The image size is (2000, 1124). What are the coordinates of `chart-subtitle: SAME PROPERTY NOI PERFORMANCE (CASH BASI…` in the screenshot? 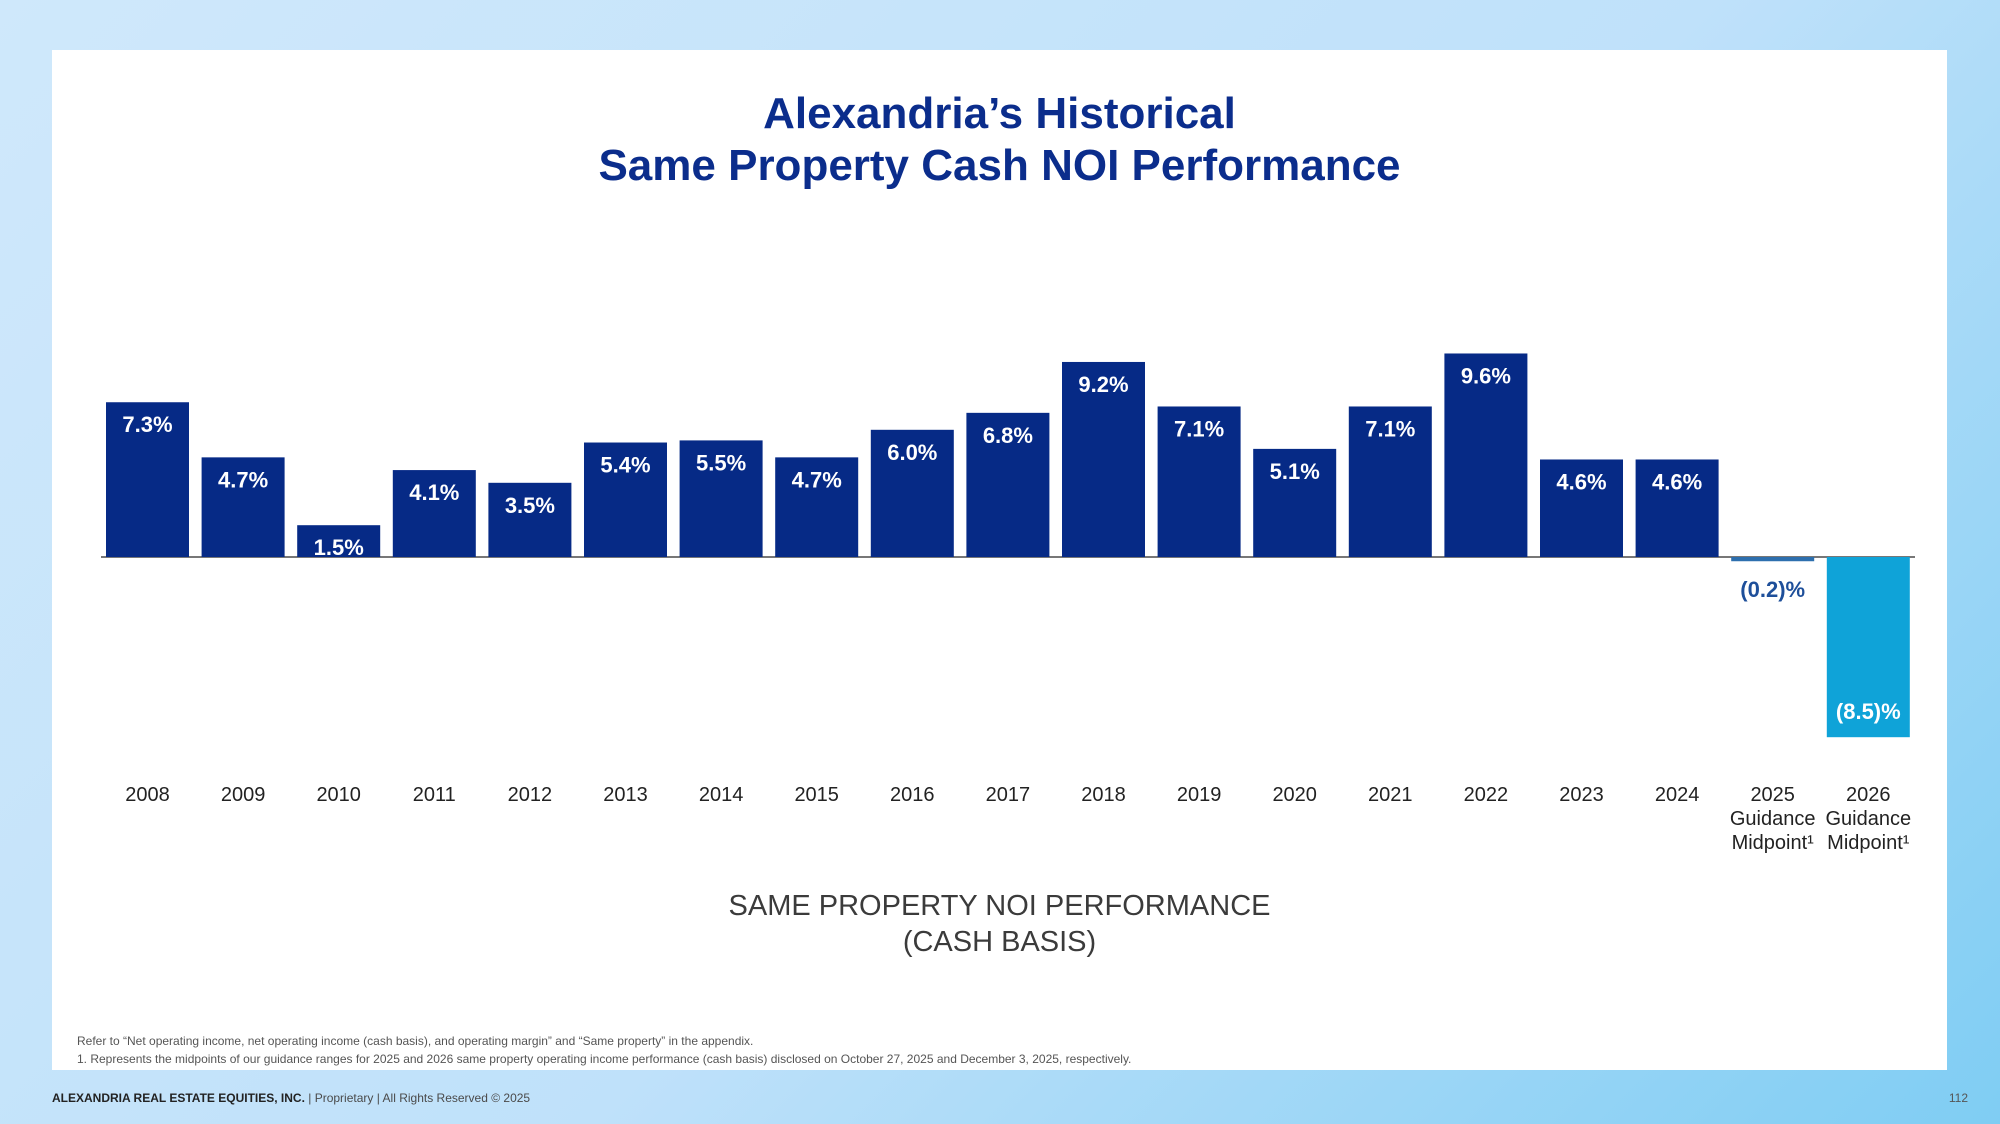 It's located at (999, 924).